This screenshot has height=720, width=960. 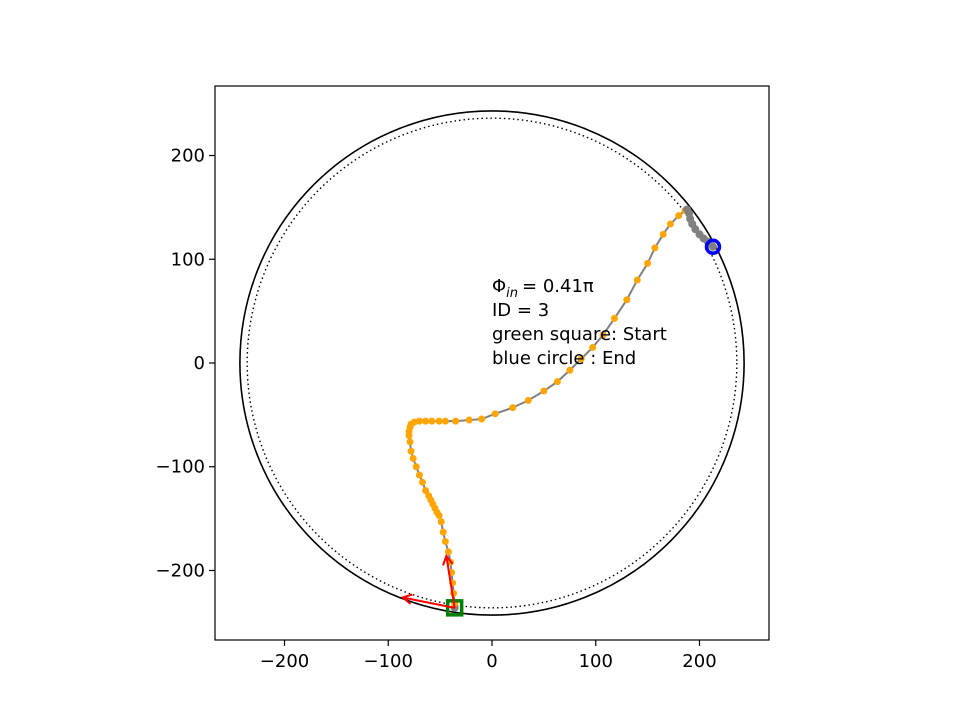 What do you see at coordinates (520, 310) in the screenshot?
I see `annotation-id: ID = 3` at bounding box center [520, 310].